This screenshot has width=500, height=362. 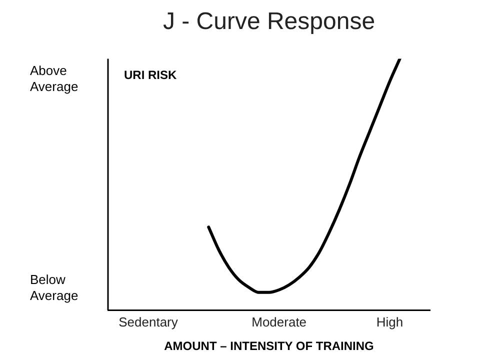 What do you see at coordinates (54, 287) in the screenshot?
I see `text: Below Average` at bounding box center [54, 287].